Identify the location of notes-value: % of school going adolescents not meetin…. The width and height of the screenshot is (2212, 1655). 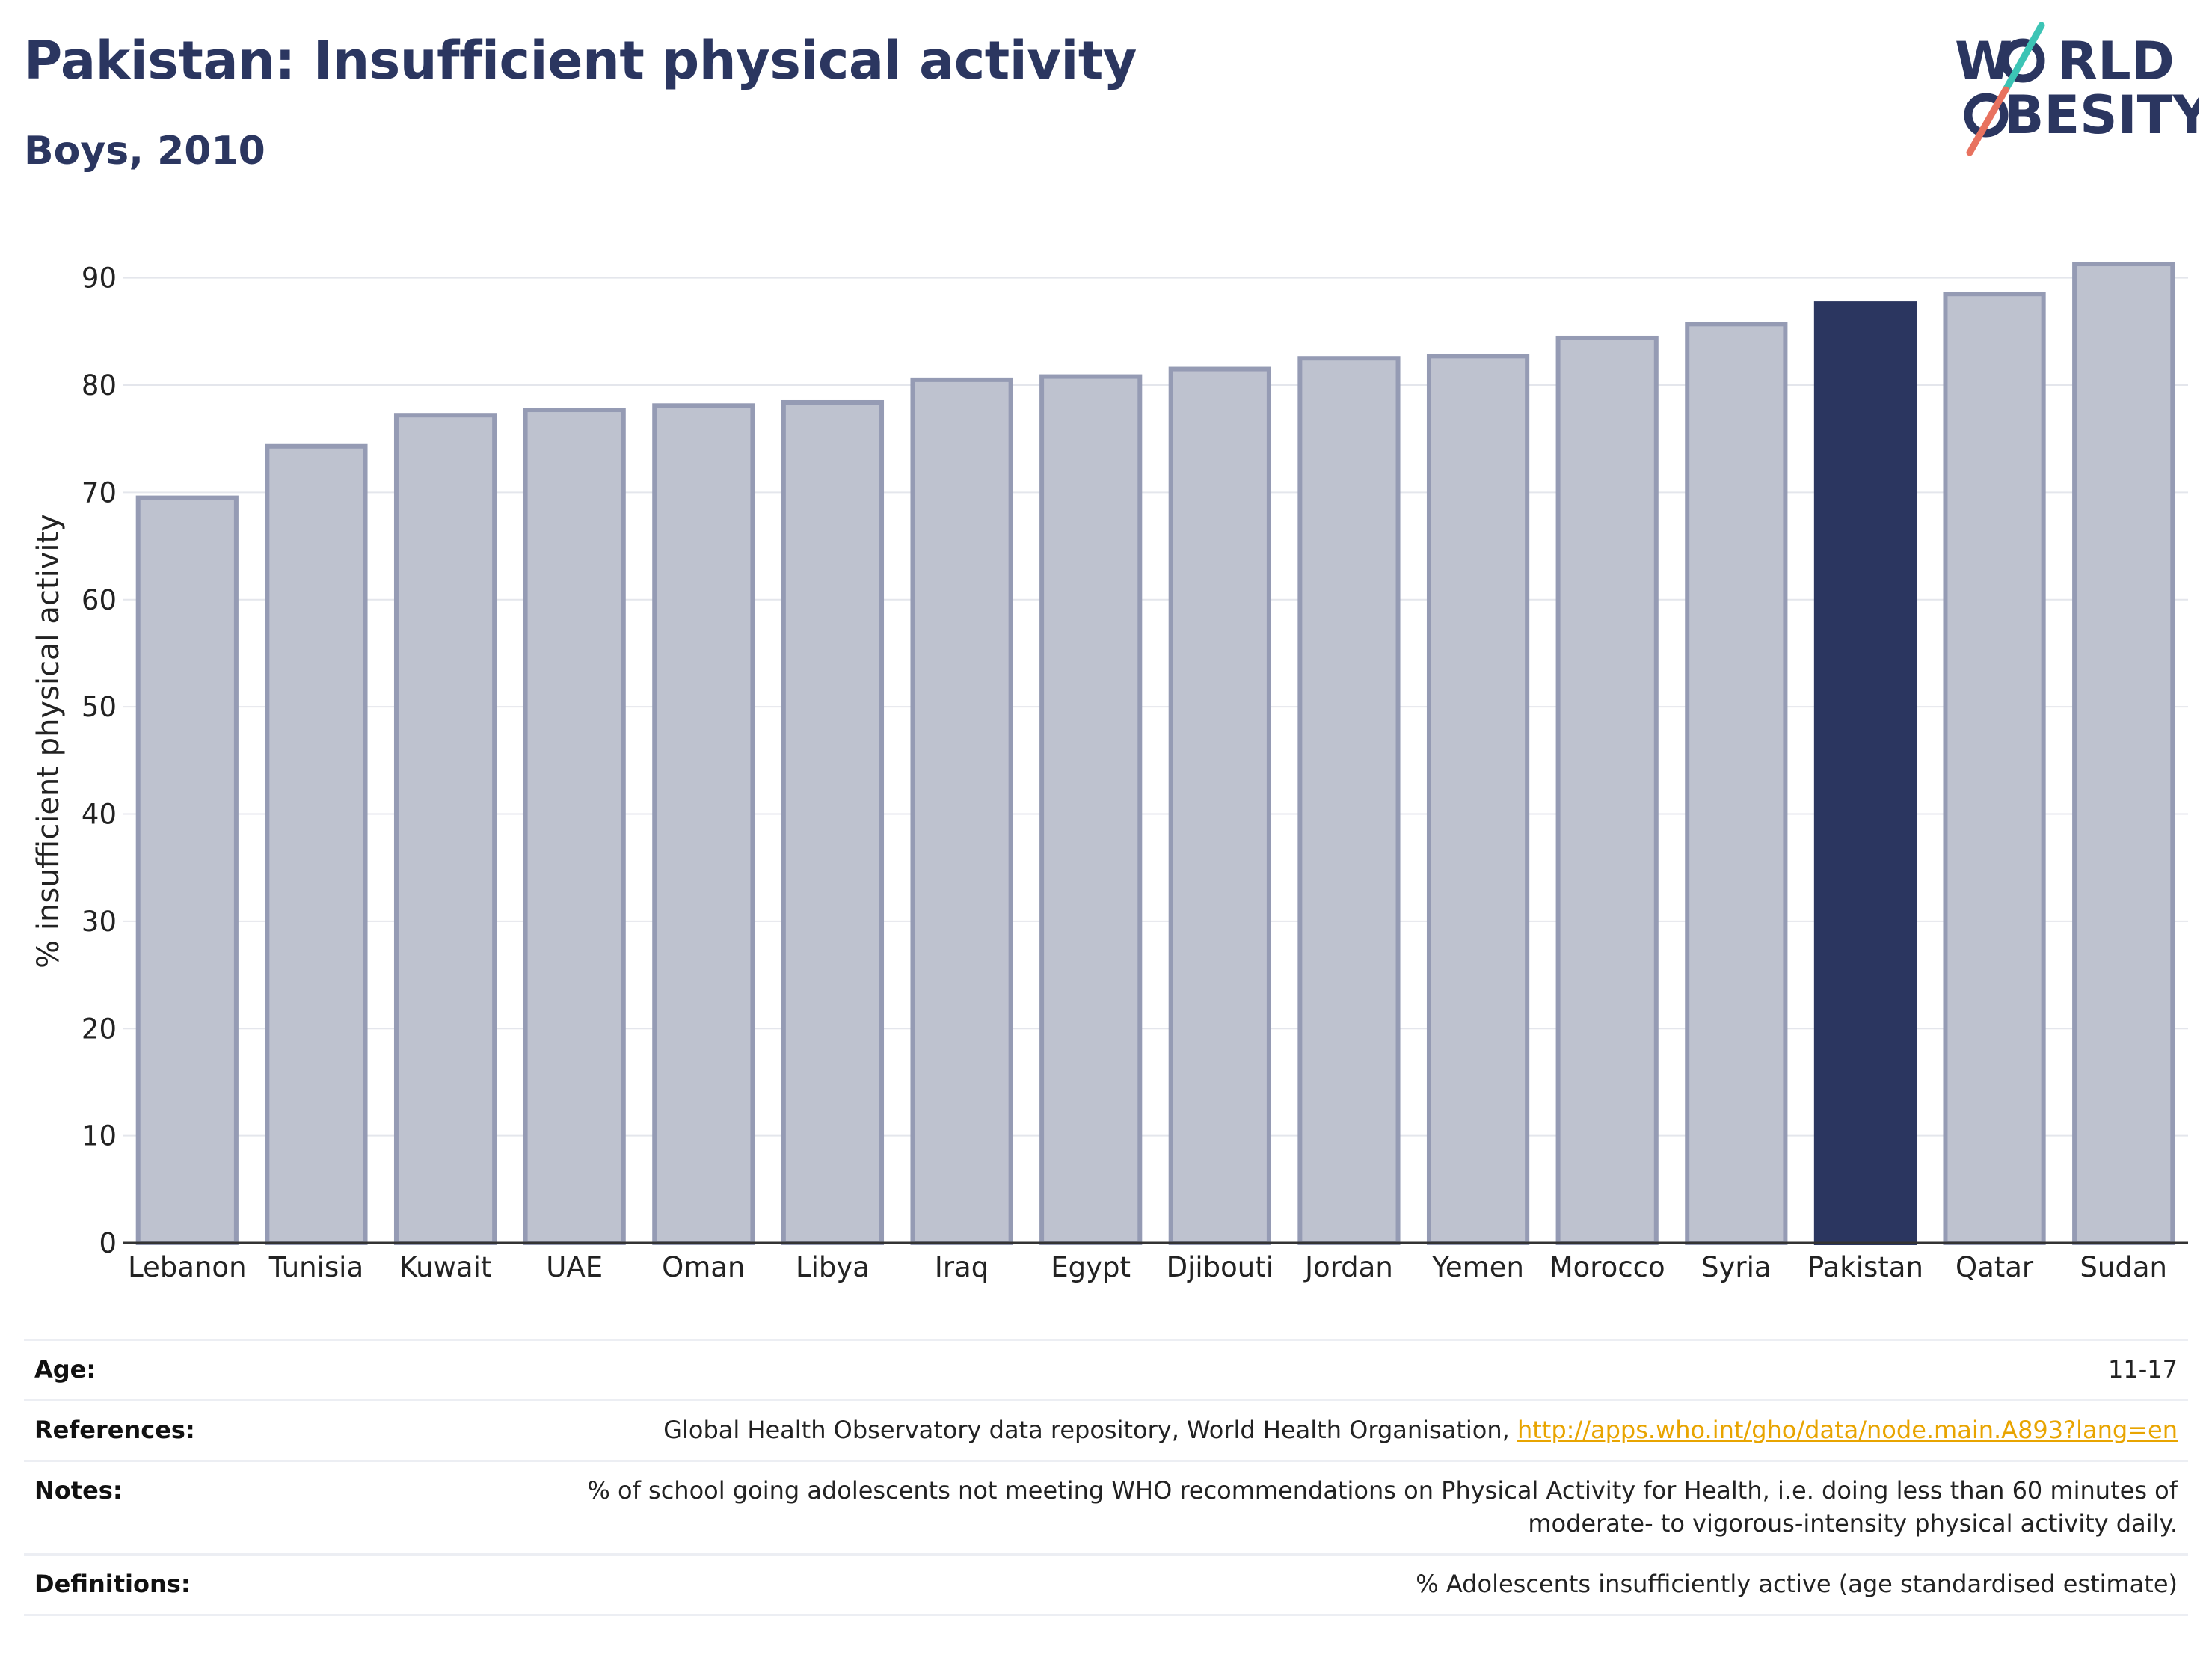
(1226, 1507).